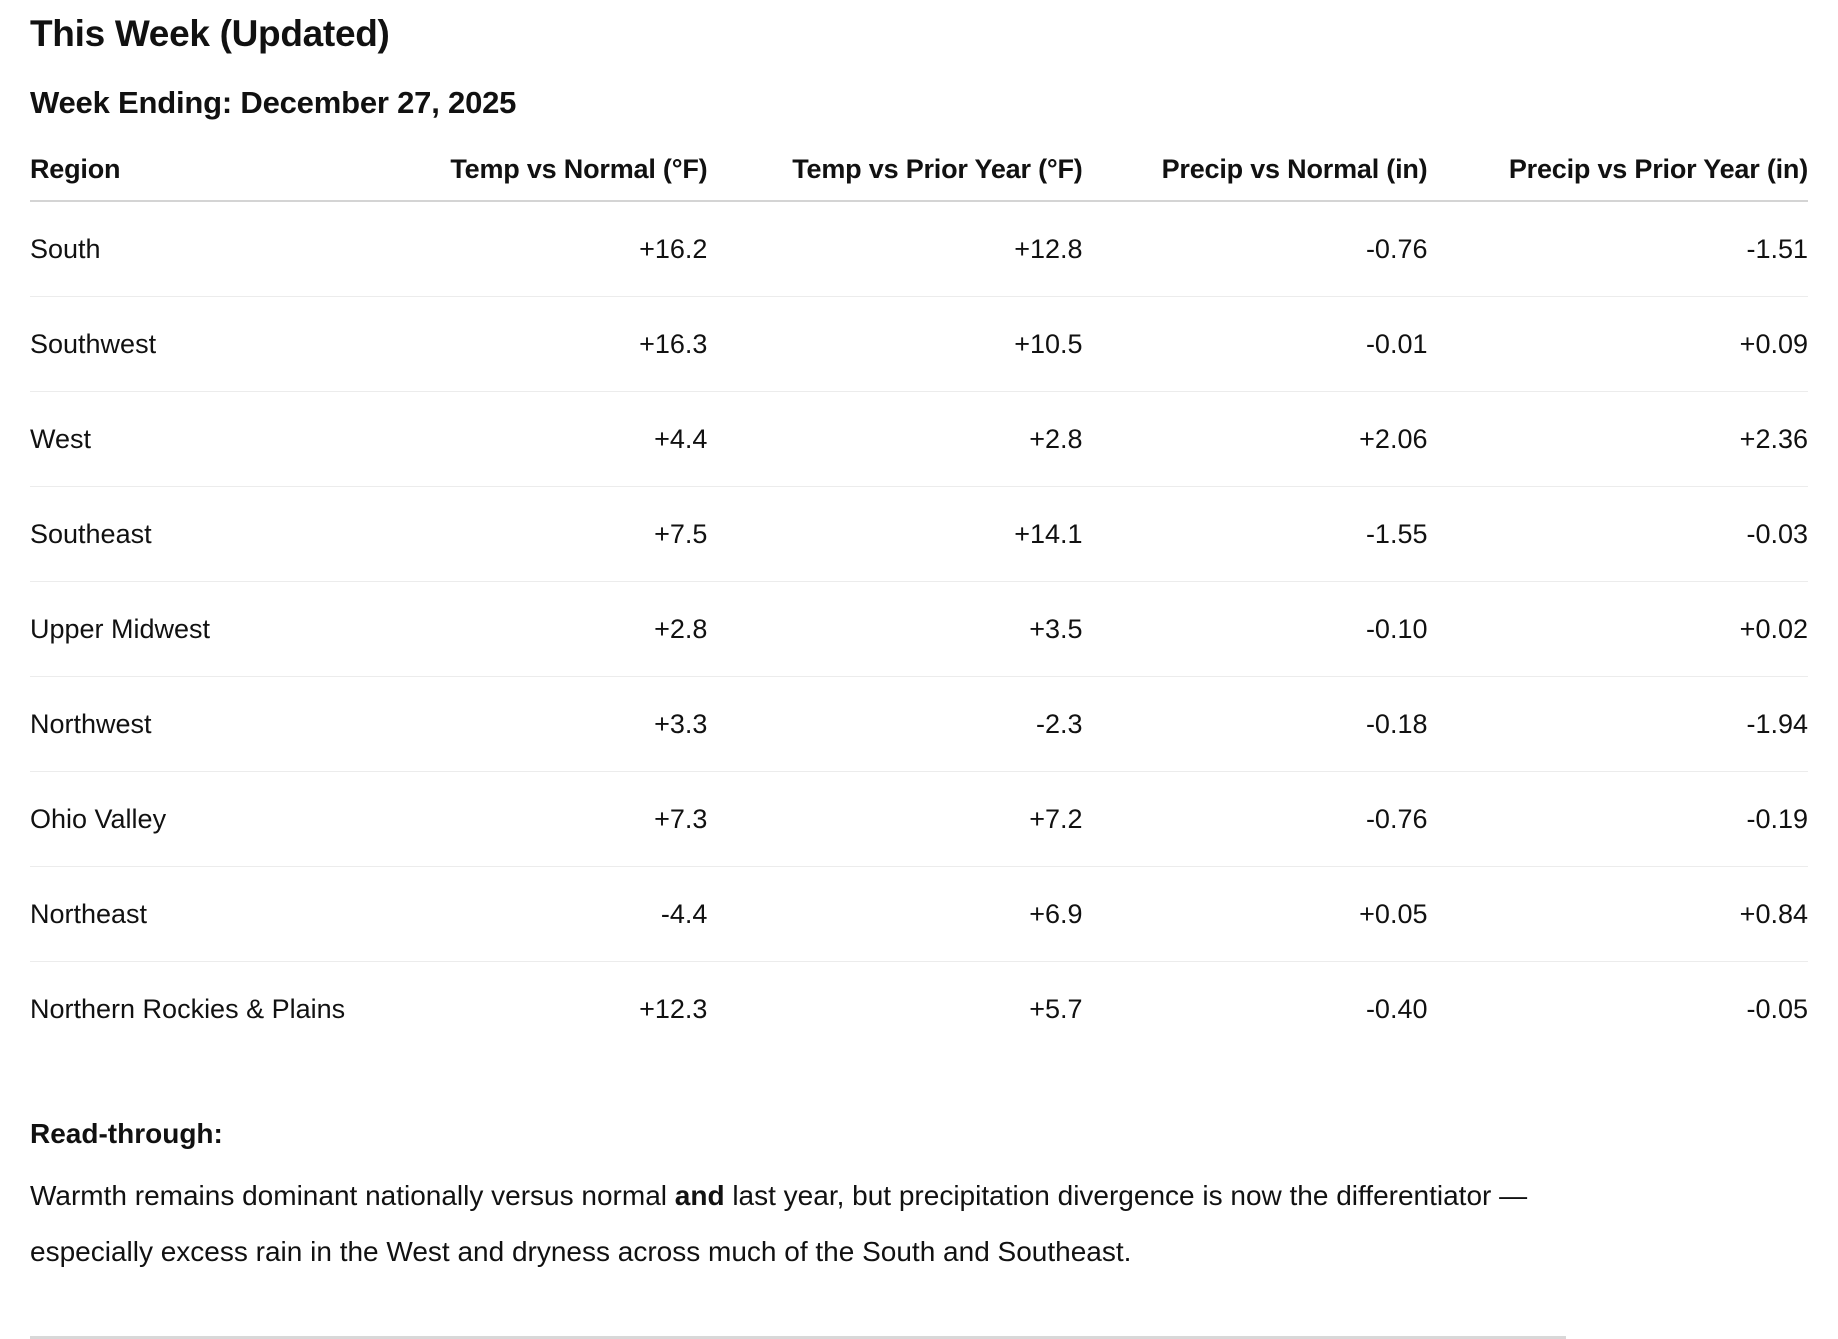 The height and width of the screenshot is (1339, 1838). Describe the element at coordinates (188, 1009) in the screenshot. I see `region-cell: Northern Rockies & Plains` at that location.